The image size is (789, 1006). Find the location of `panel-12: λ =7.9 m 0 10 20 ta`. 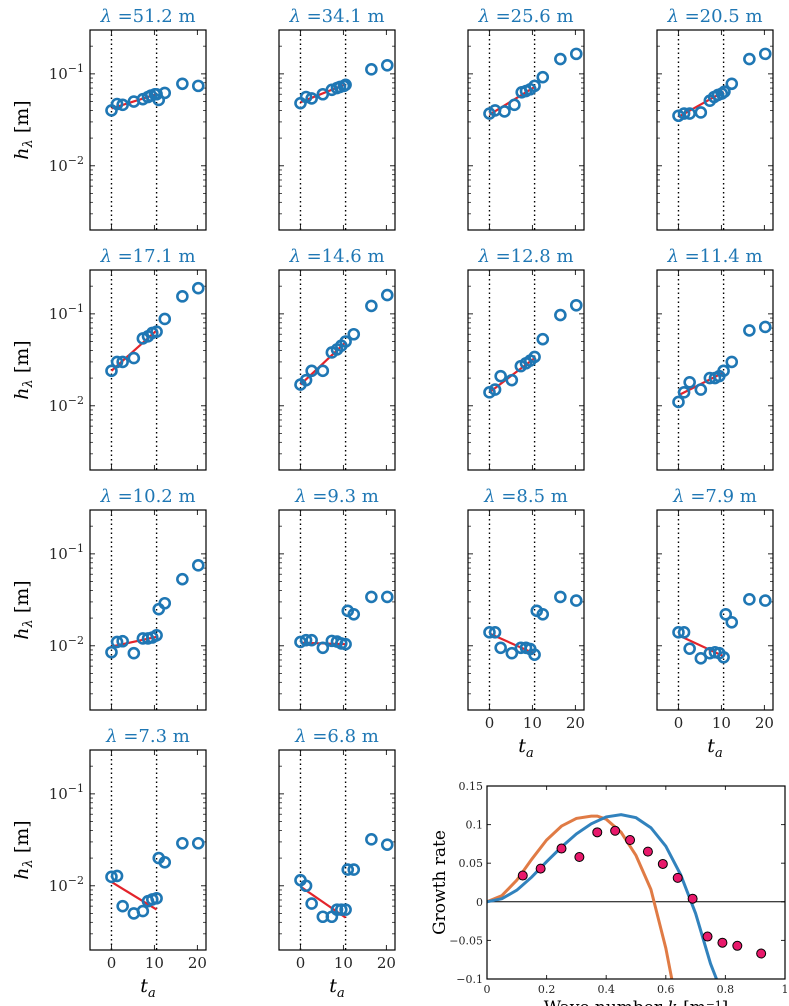

panel-12: λ =7.9 m 0 10 20 ta is located at coordinates (715, 623).